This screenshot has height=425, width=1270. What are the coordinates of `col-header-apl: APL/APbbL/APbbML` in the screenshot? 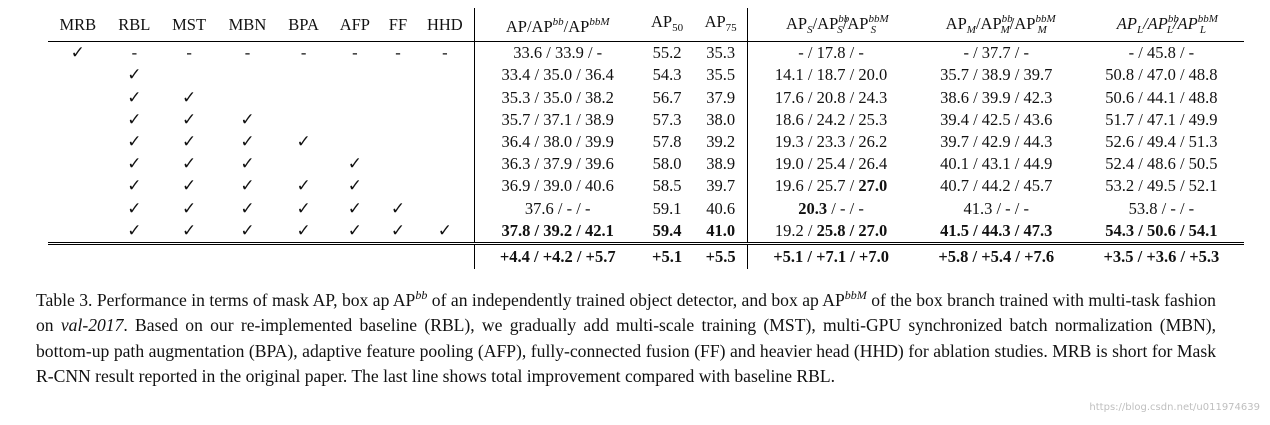 It's located at (1167, 24).